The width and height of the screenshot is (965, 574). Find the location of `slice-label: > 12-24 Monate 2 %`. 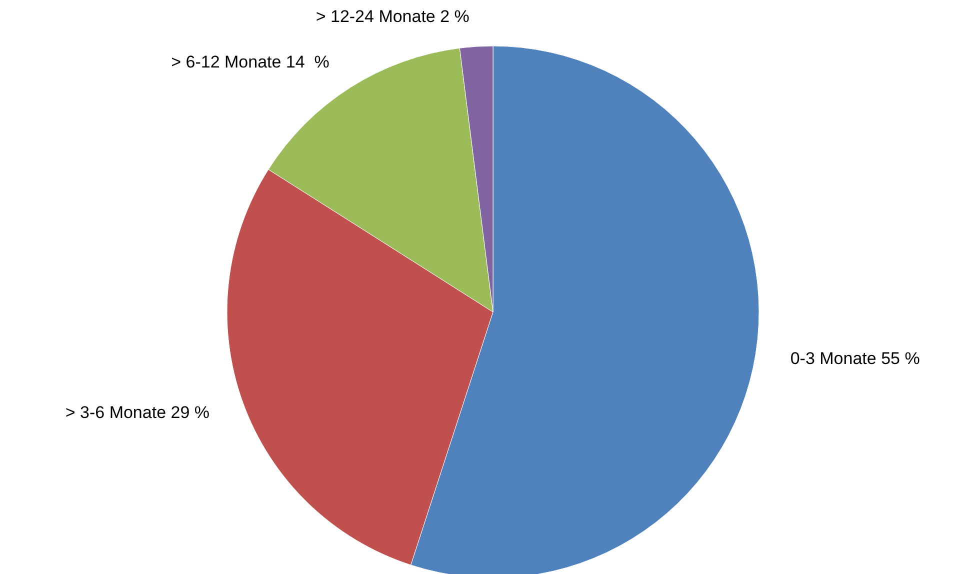

slice-label: > 12-24 Monate 2 % is located at coordinates (393, 16).